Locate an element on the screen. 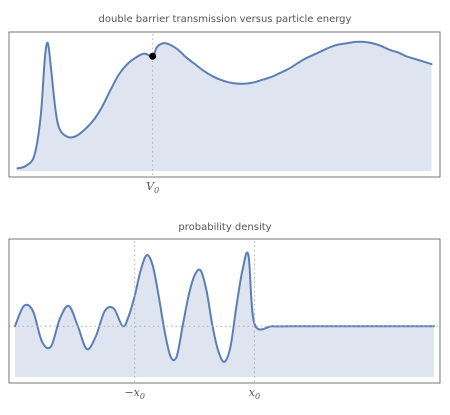 Image resolution: width=450 pixels, height=415 pixels. highlight-point is located at coordinates (153, 56).